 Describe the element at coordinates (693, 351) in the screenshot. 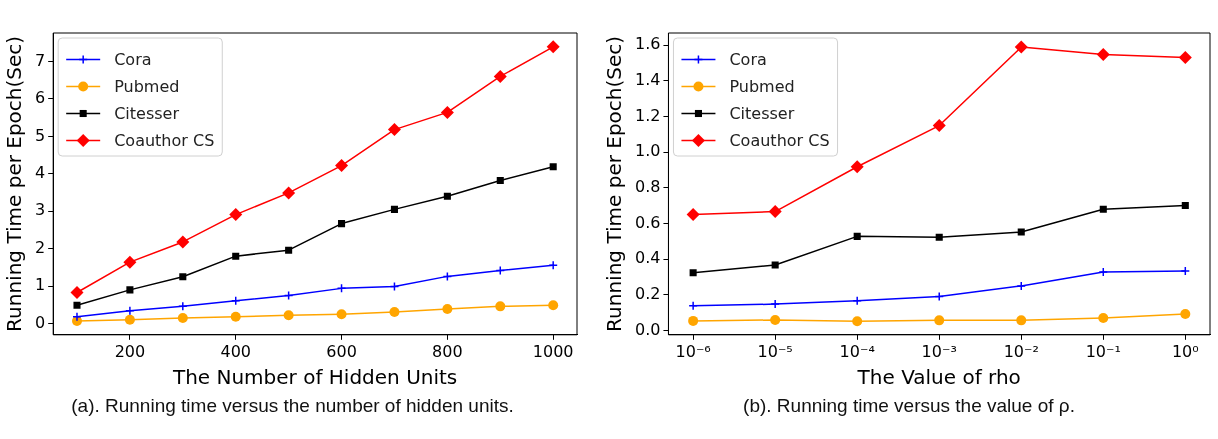

I see `x-tick-label: 10⁻⁶` at that location.